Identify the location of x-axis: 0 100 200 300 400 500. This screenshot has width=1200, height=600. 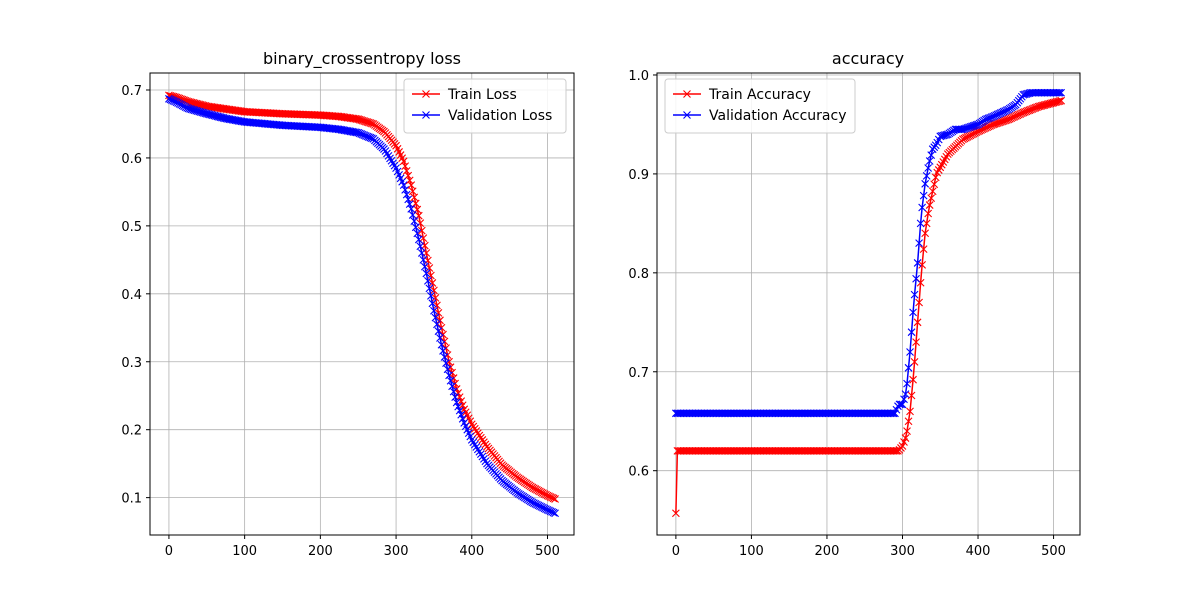
(869, 547).